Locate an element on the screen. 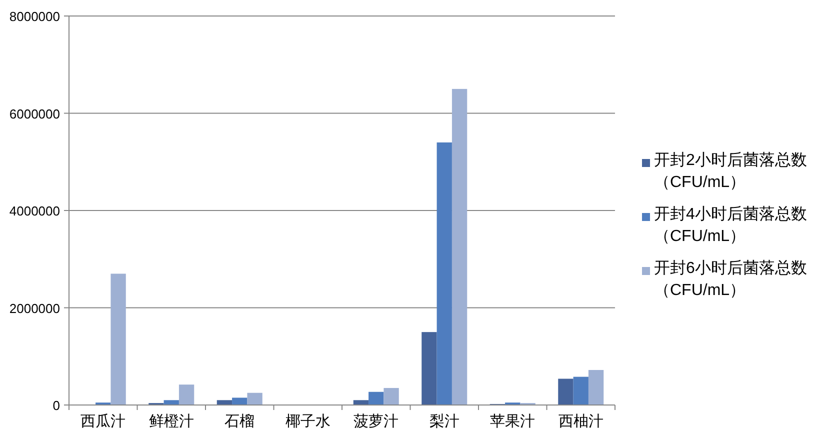  x-tick-label: 西柚汁 is located at coordinates (581, 421).